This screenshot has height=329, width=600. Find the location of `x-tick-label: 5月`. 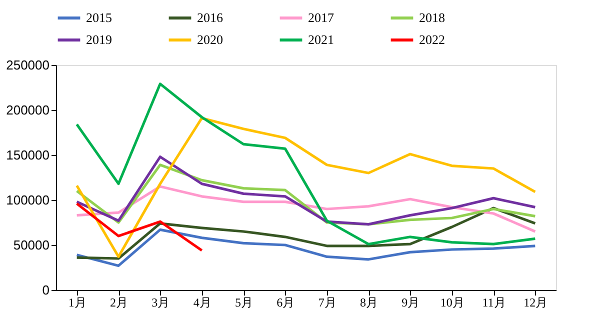

x-tick-label: 5月 is located at coordinates (244, 303).